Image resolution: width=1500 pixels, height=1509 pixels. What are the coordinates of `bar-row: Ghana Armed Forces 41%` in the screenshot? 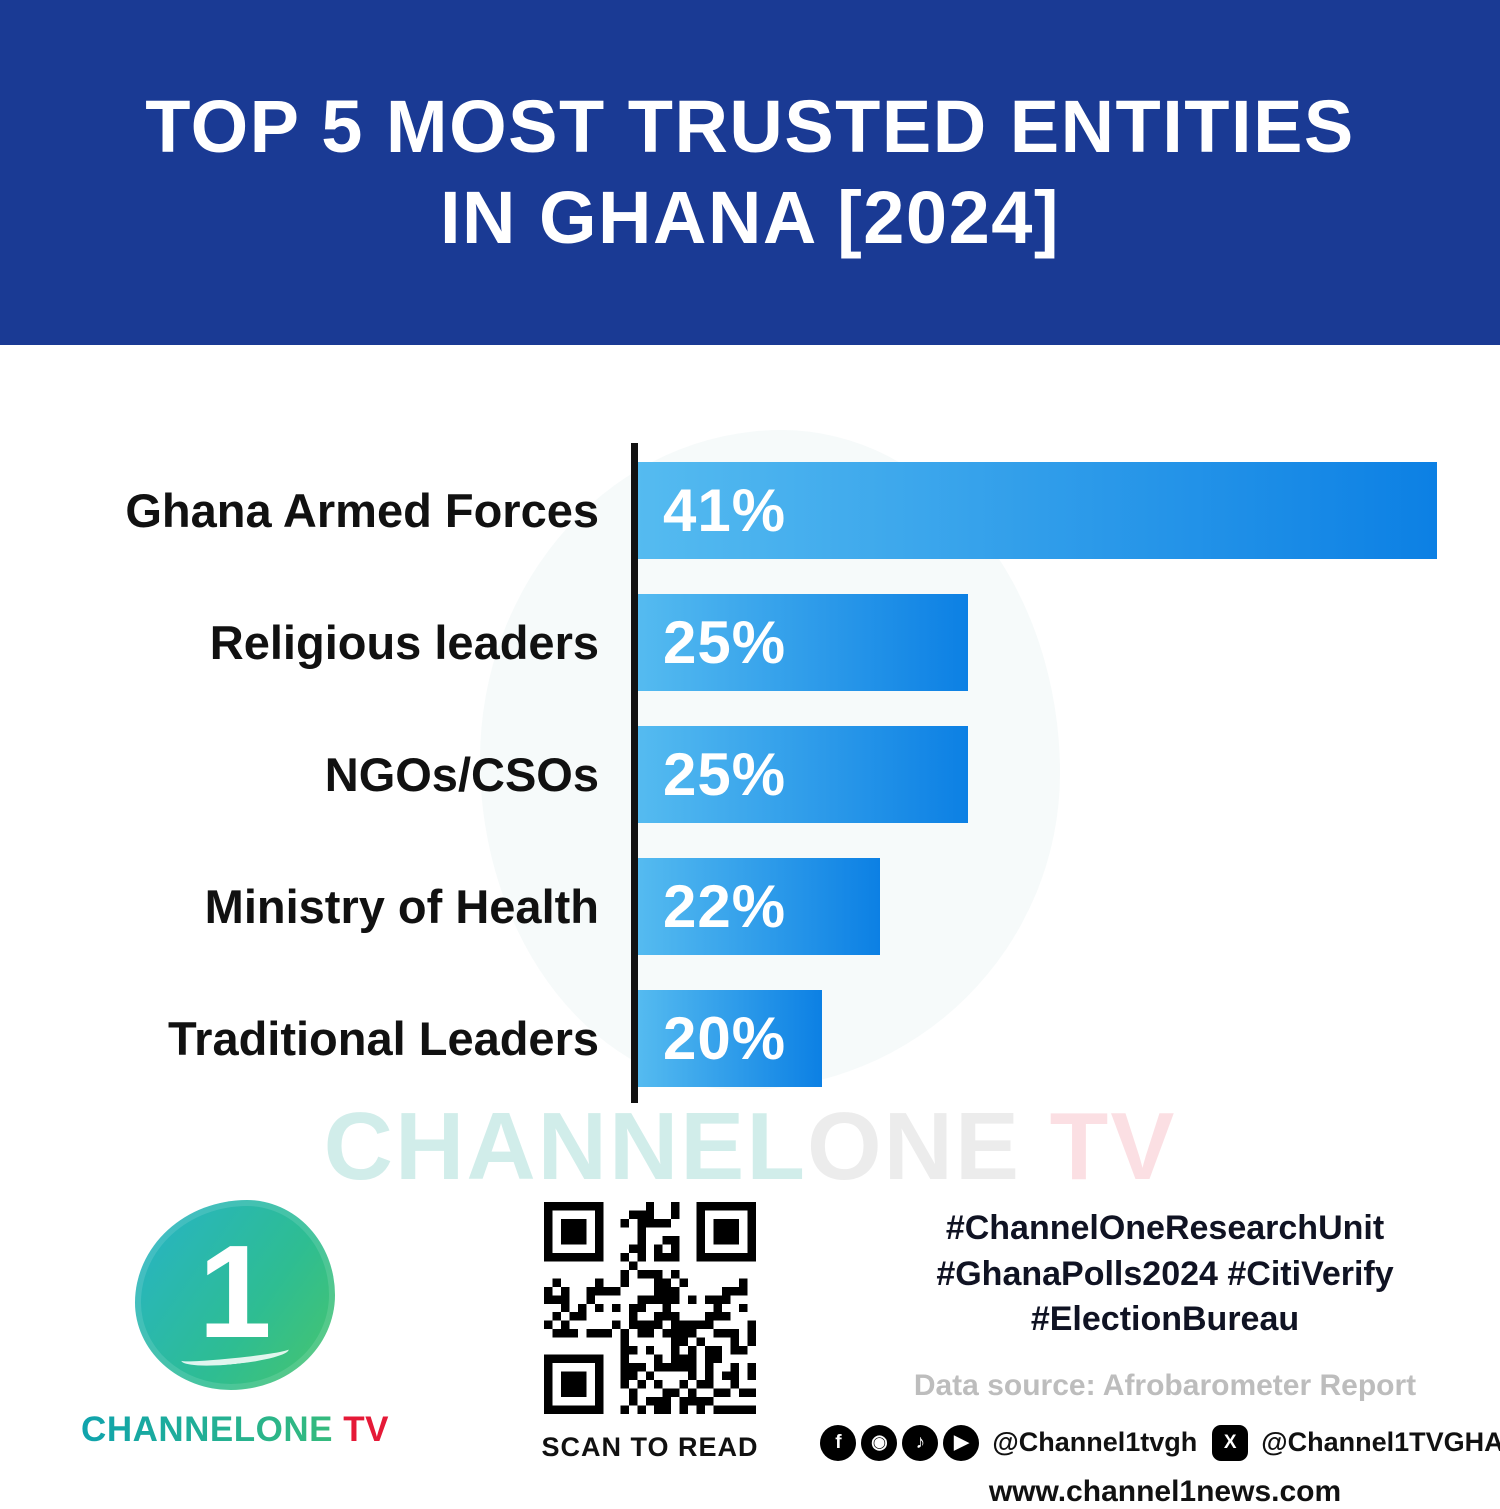 It's located at (750, 510).